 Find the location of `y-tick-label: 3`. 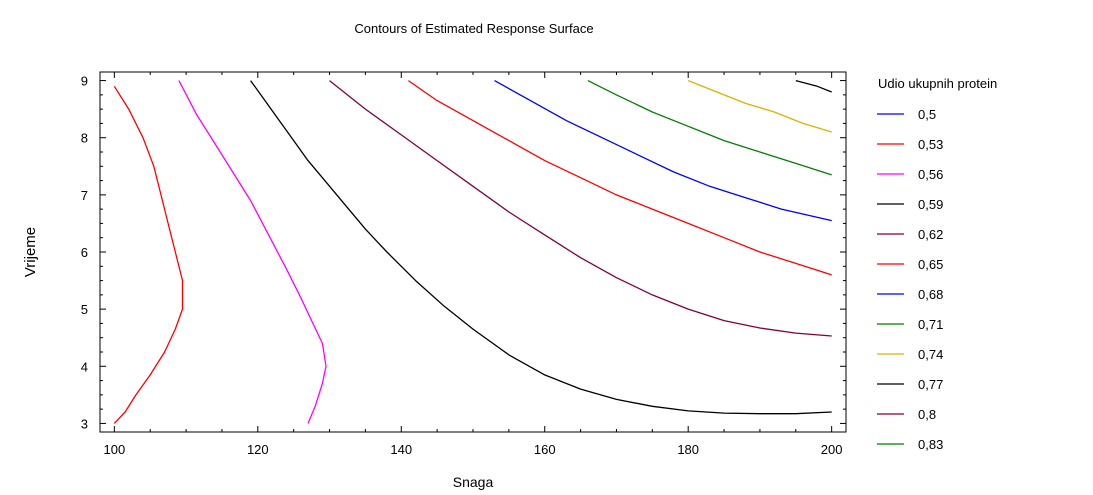

y-tick-label: 3 is located at coordinates (84, 423).